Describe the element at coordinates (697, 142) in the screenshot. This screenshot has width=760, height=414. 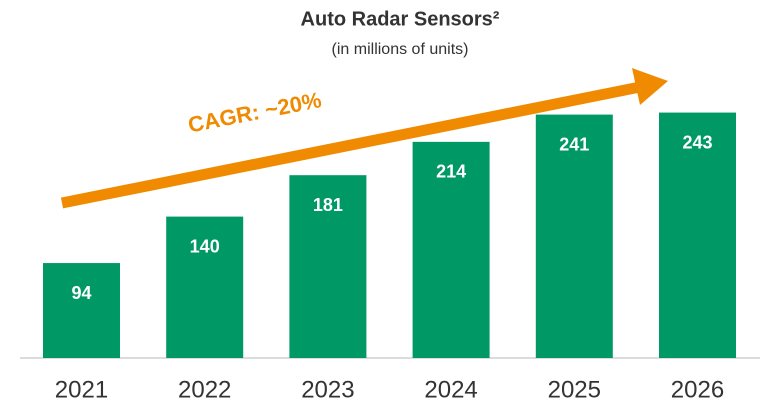
I see `data-label: 243` at that location.